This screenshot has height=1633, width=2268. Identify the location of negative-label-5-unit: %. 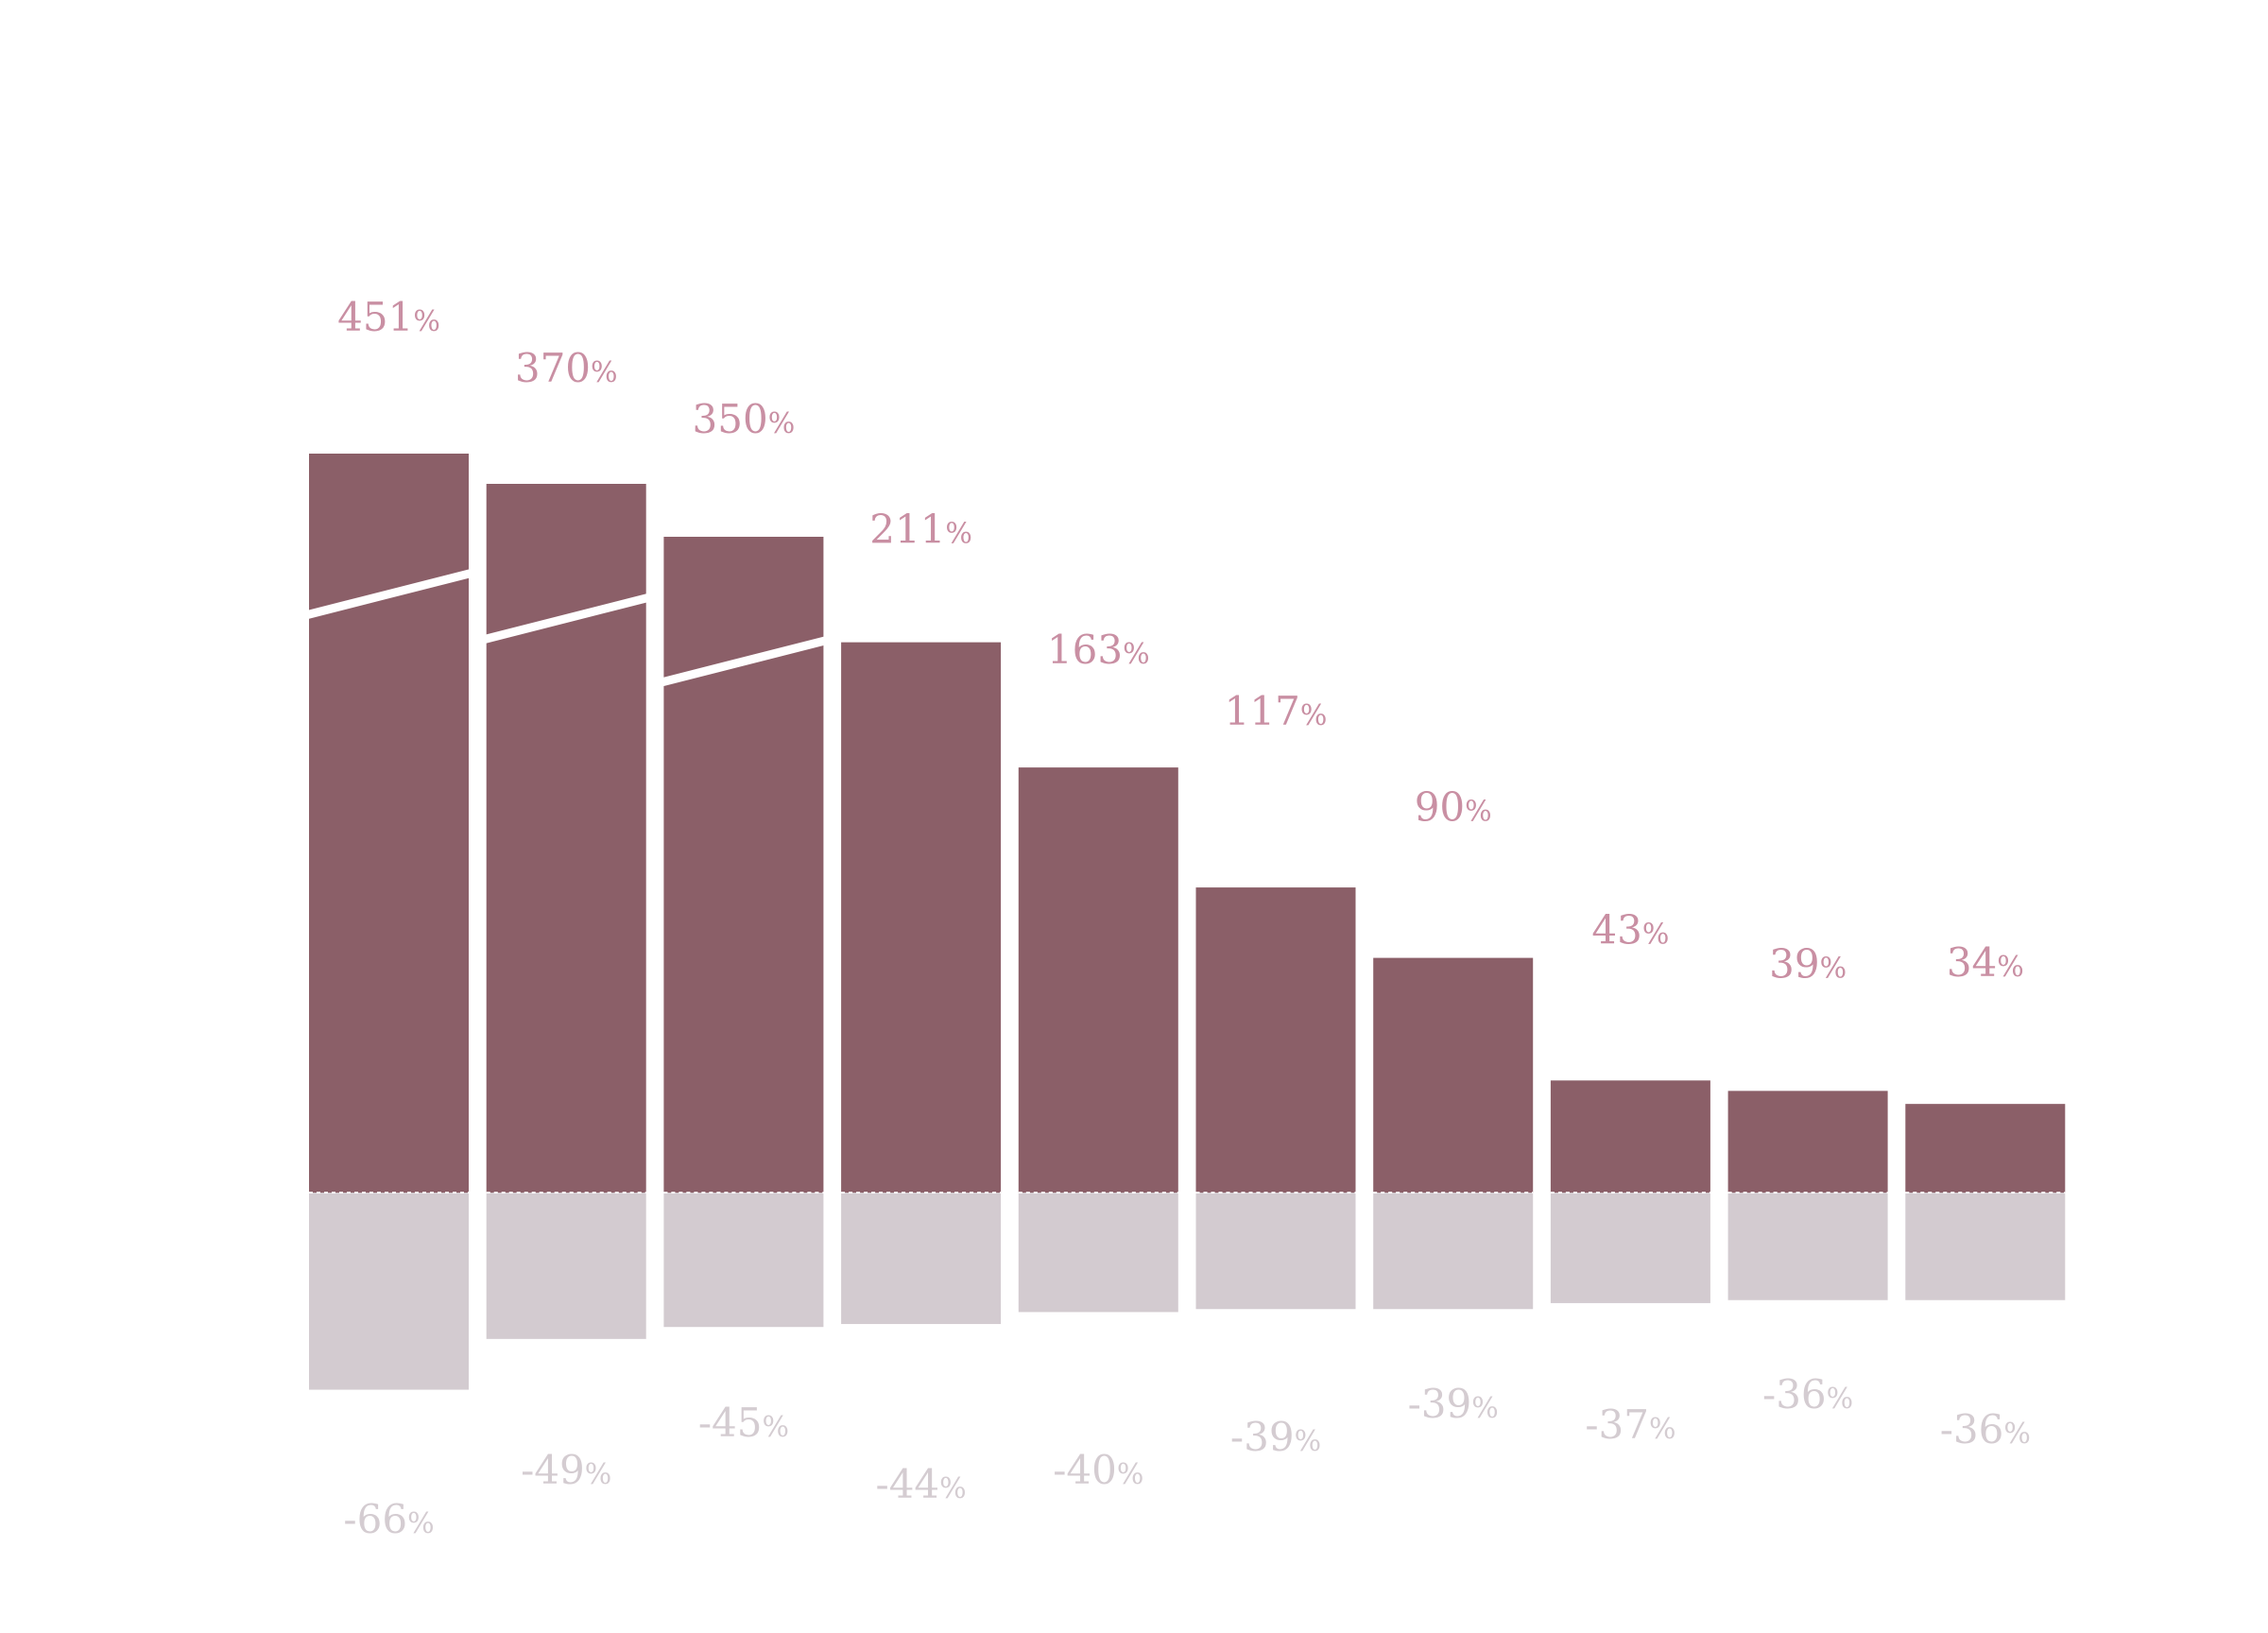
(1130, 1475).